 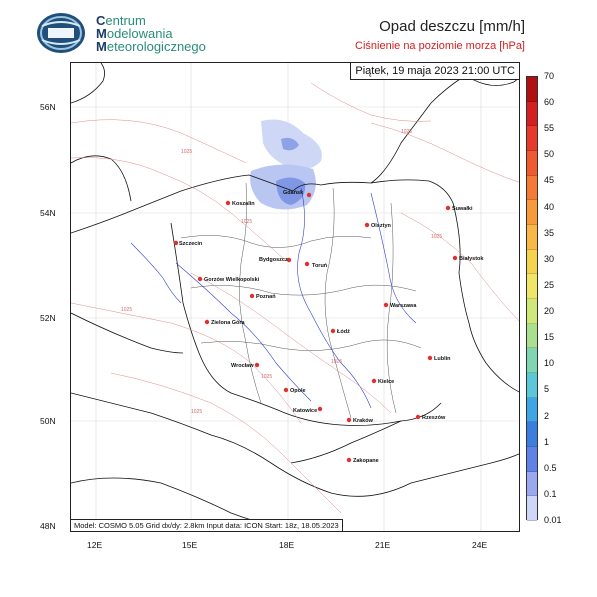 What do you see at coordinates (549, 311) in the screenshot?
I see `colorbar-label: 20` at bounding box center [549, 311].